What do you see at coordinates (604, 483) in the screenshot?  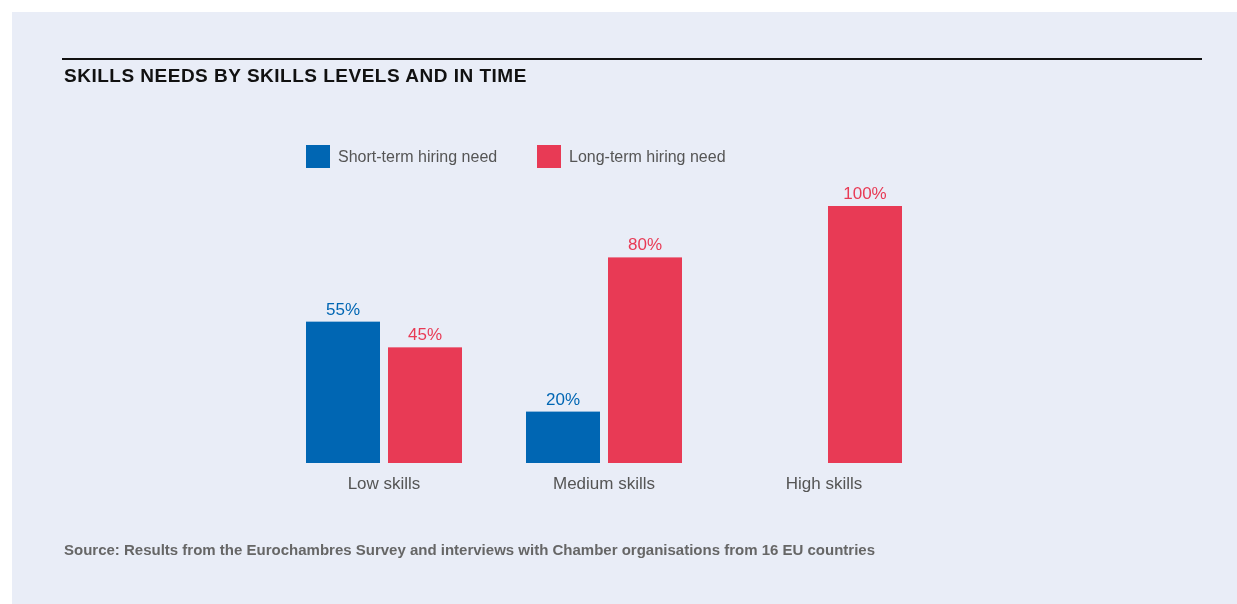 I see `x-tick-label: Medium skills` at bounding box center [604, 483].